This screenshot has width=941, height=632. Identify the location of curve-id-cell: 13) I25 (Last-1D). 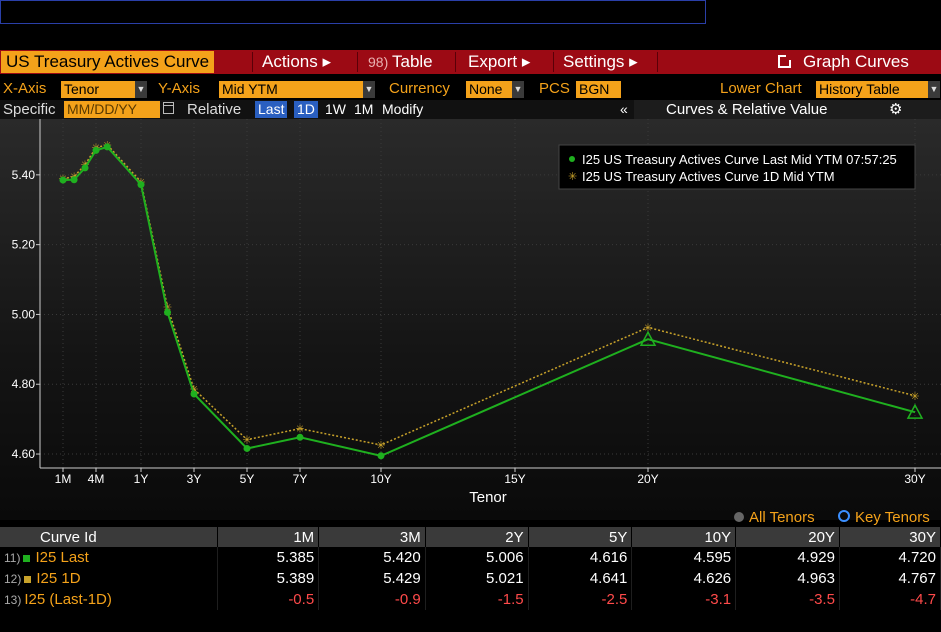
(109, 599).